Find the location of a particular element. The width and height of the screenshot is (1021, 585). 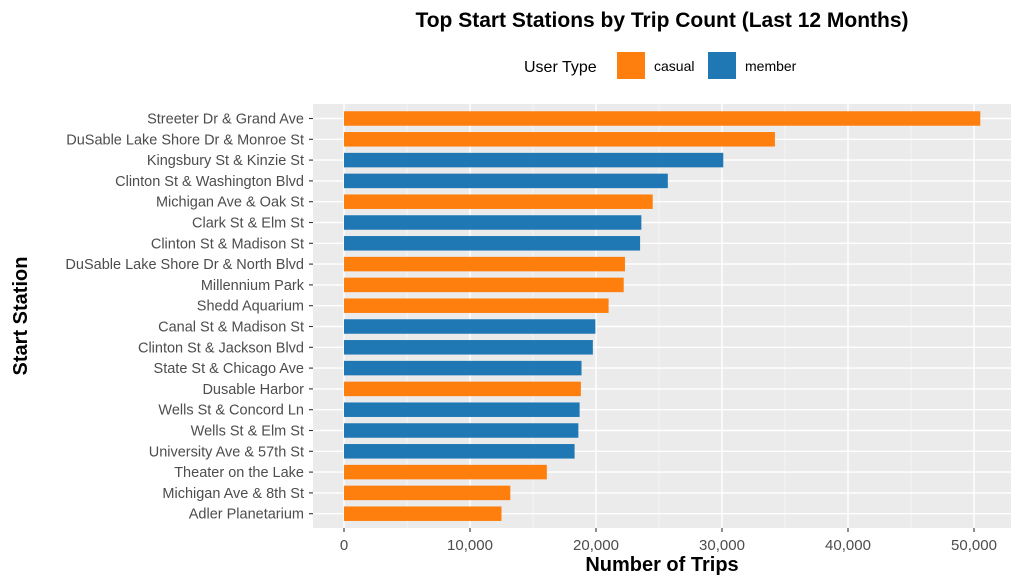

y-tick-label: Millennium Park is located at coordinates (253, 286).